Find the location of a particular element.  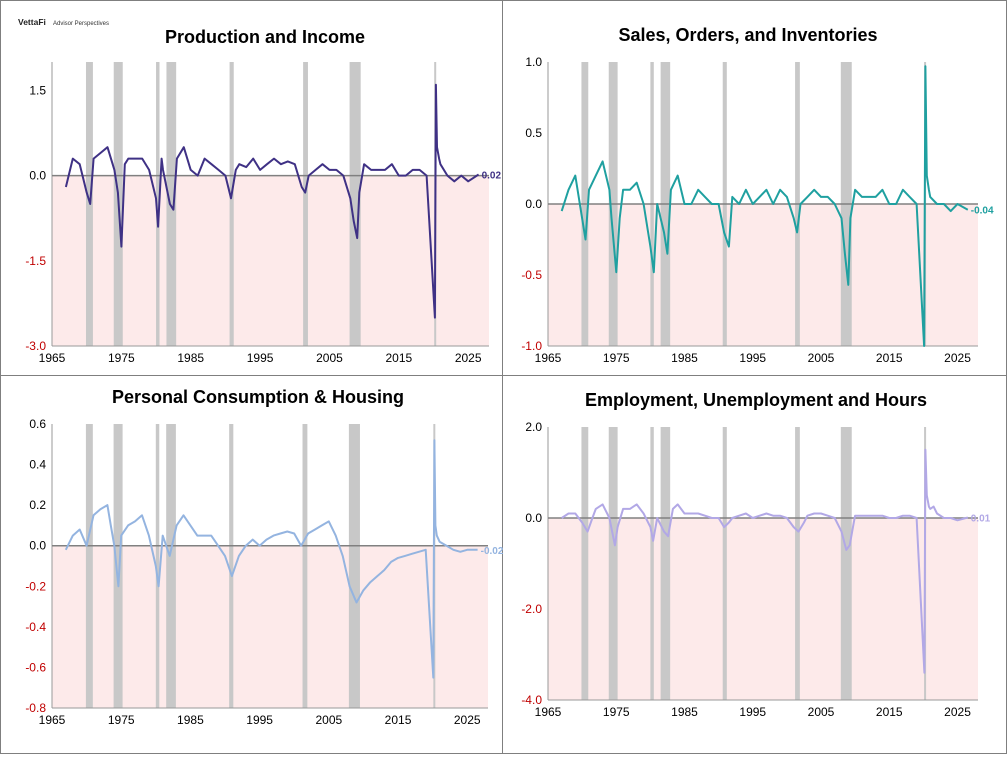

panel-title: Production and Income is located at coordinates (265, 37).